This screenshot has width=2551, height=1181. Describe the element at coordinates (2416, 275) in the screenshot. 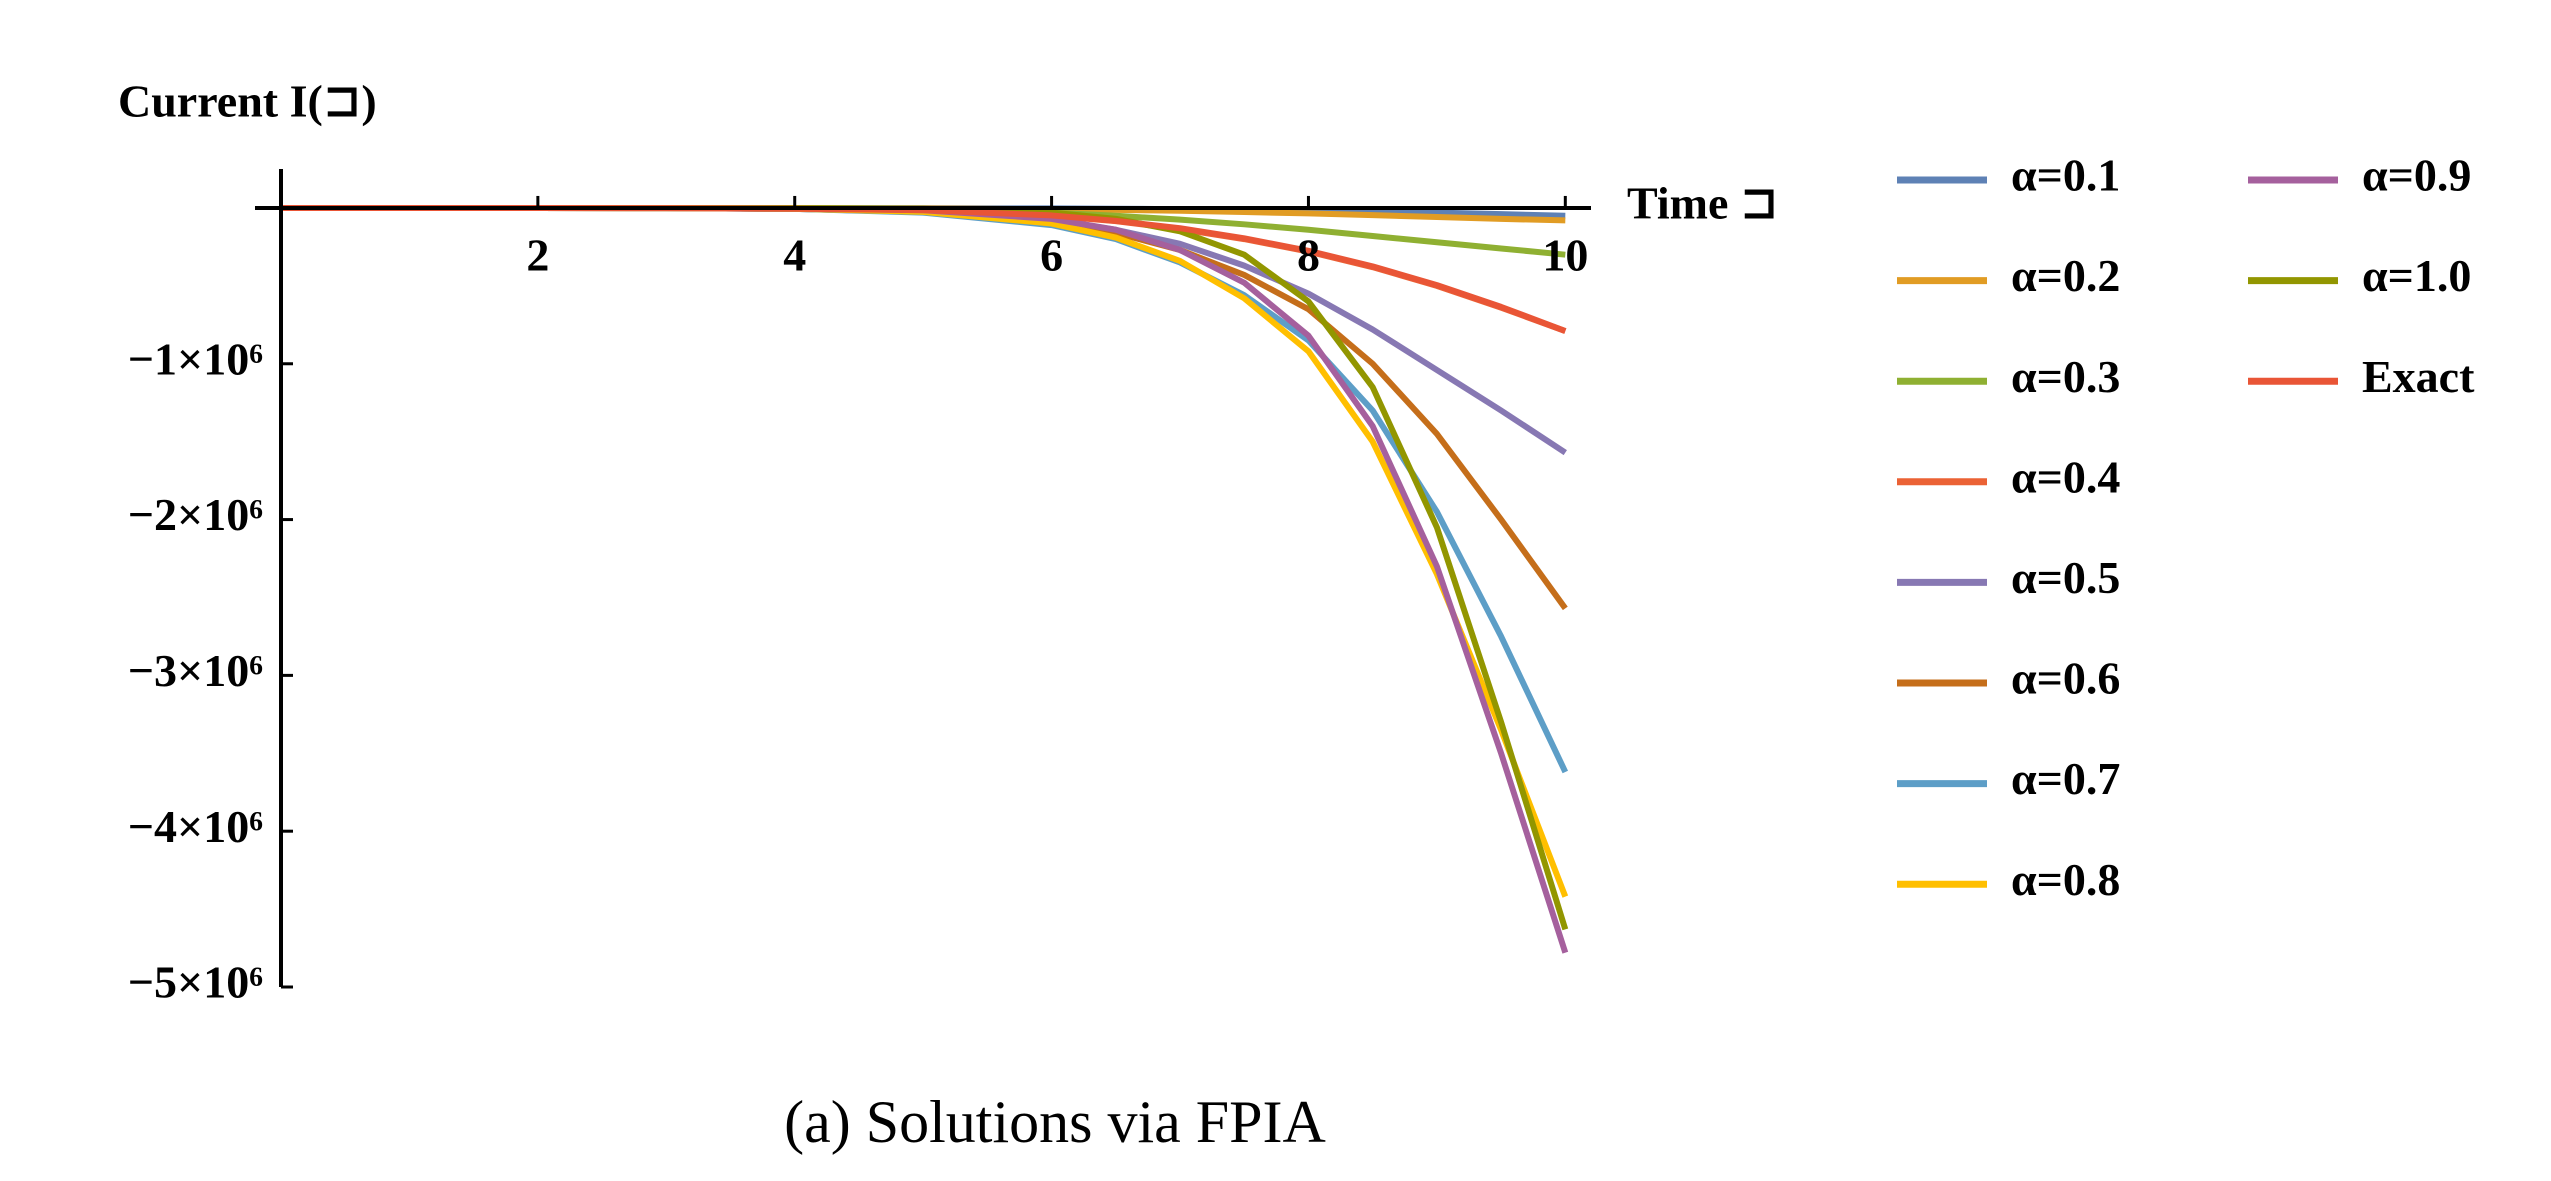

I see `legend-label: α=1.0` at that location.